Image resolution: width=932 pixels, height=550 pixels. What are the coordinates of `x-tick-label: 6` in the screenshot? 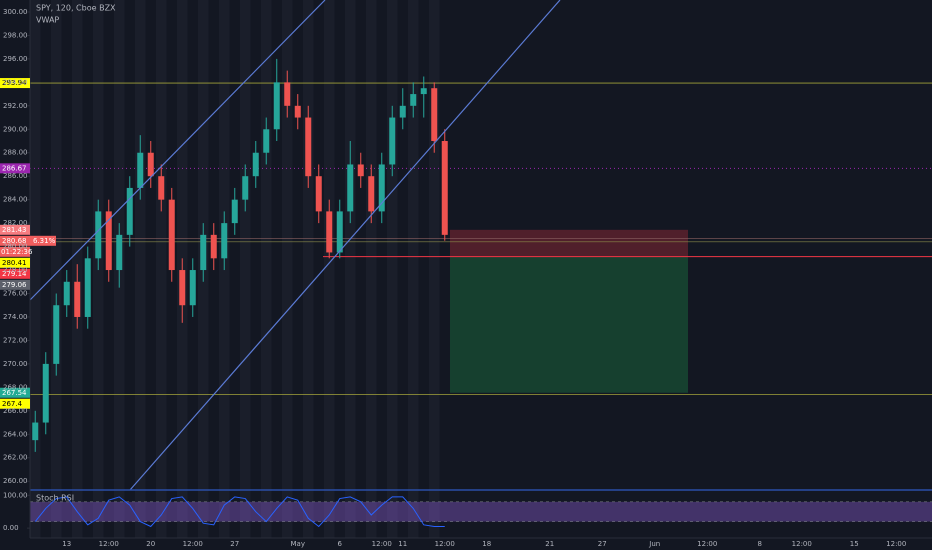 It's located at (340, 544).